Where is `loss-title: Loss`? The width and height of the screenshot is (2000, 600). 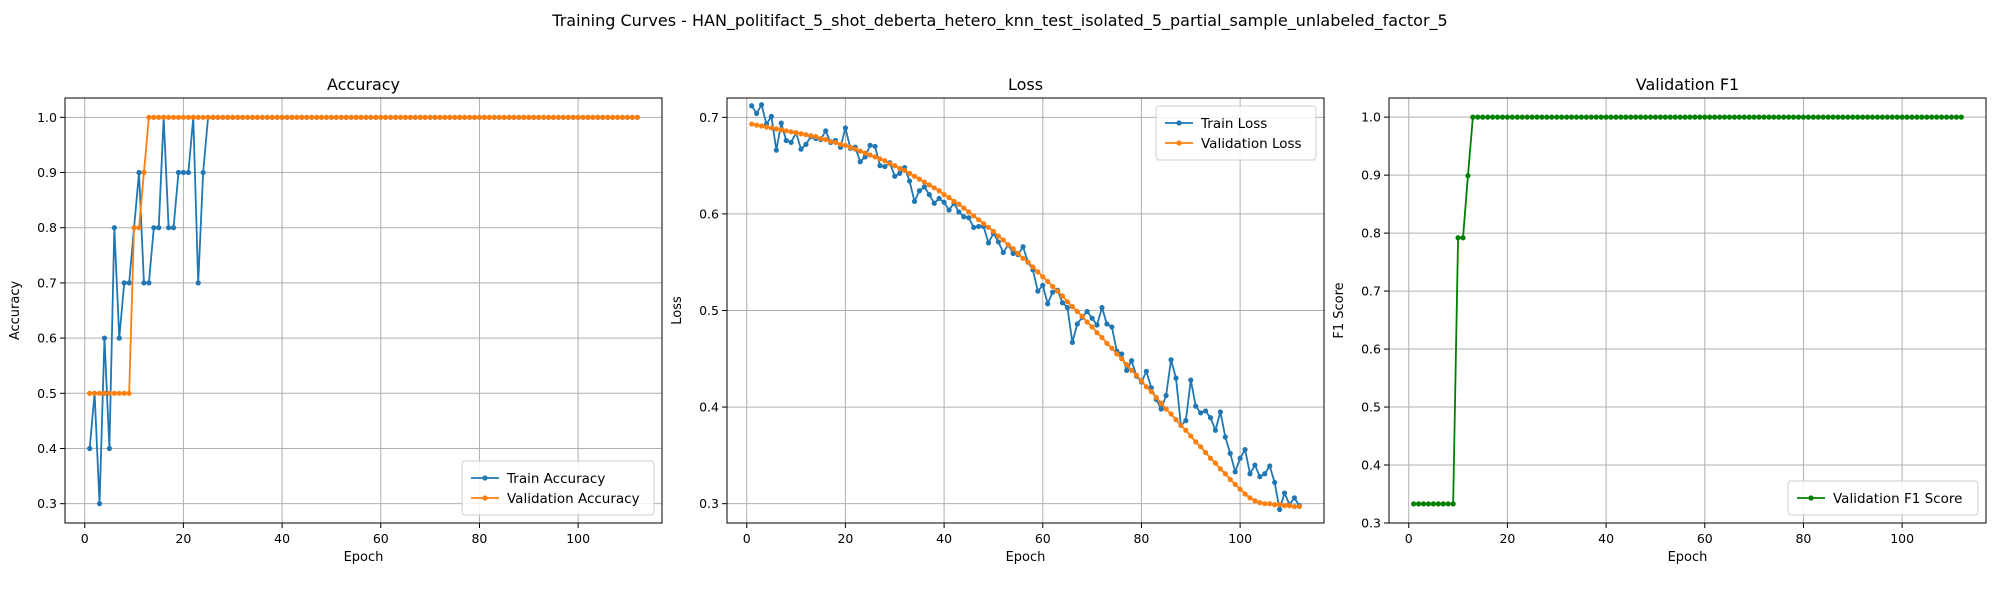
loss-title: Loss is located at coordinates (1025, 84).